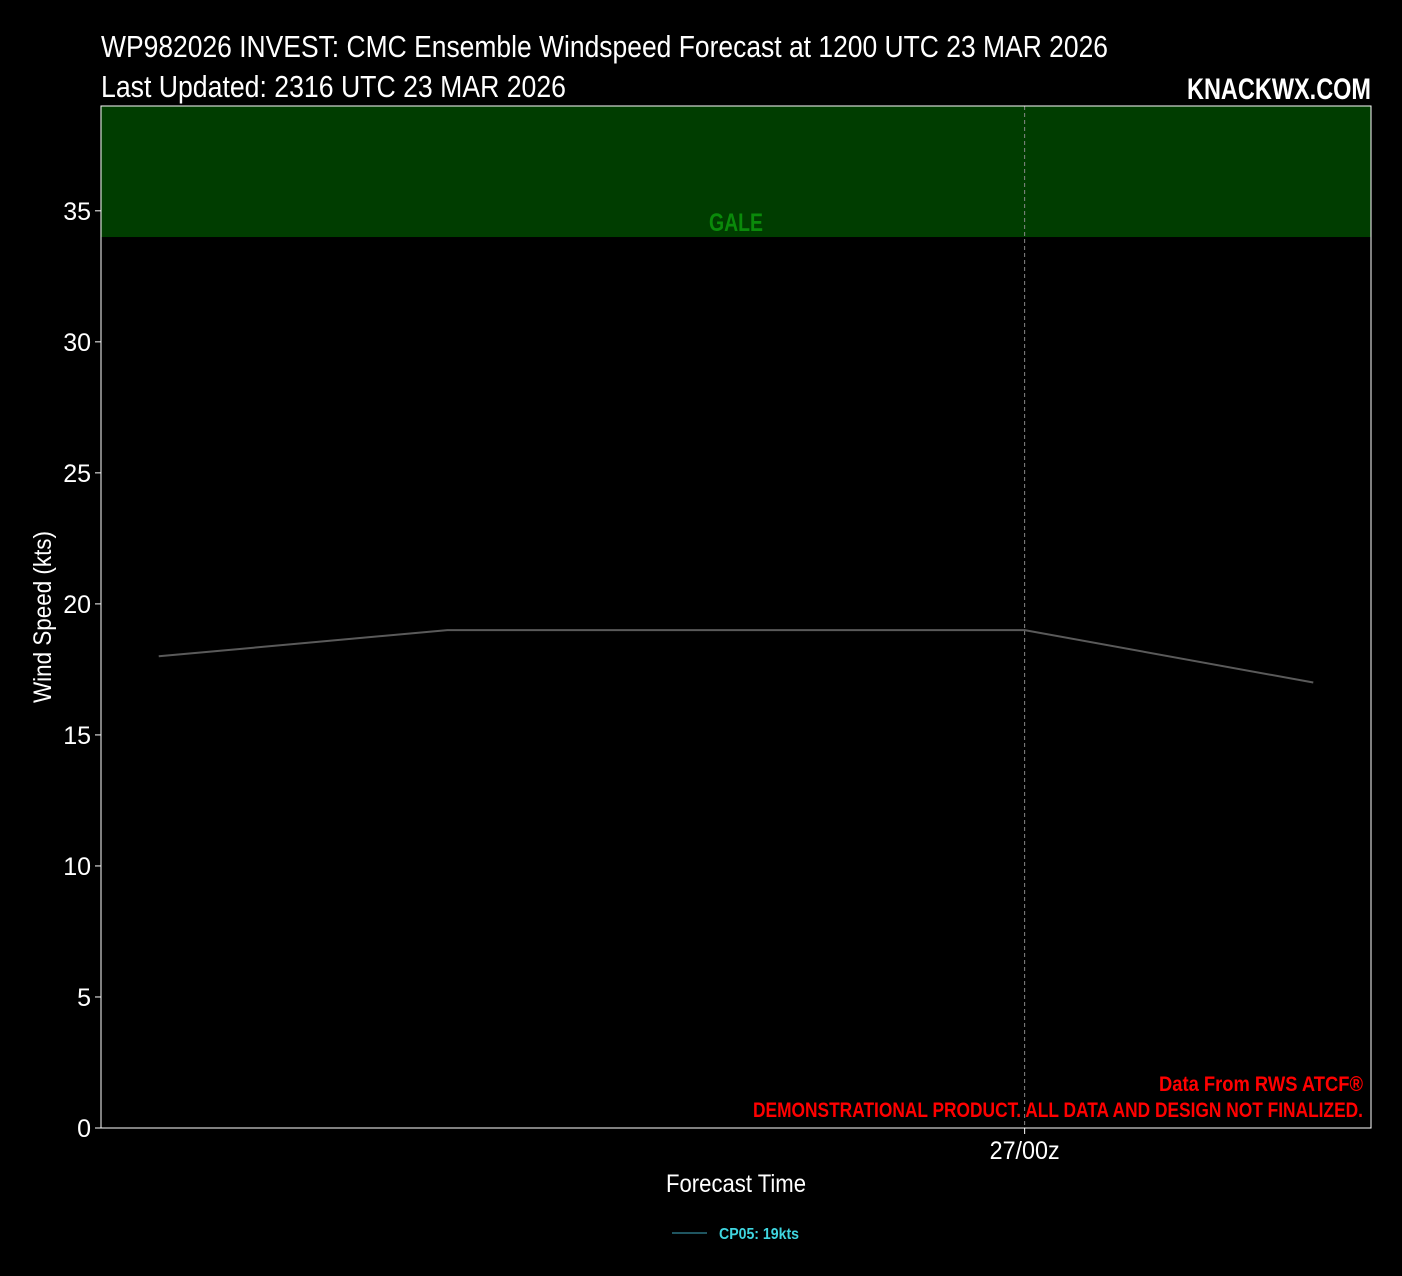 The width and height of the screenshot is (1402, 1276). What do you see at coordinates (736, 1184) in the screenshot?
I see `x-axis-label: Forecast Time` at bounding box center [736, 1184].